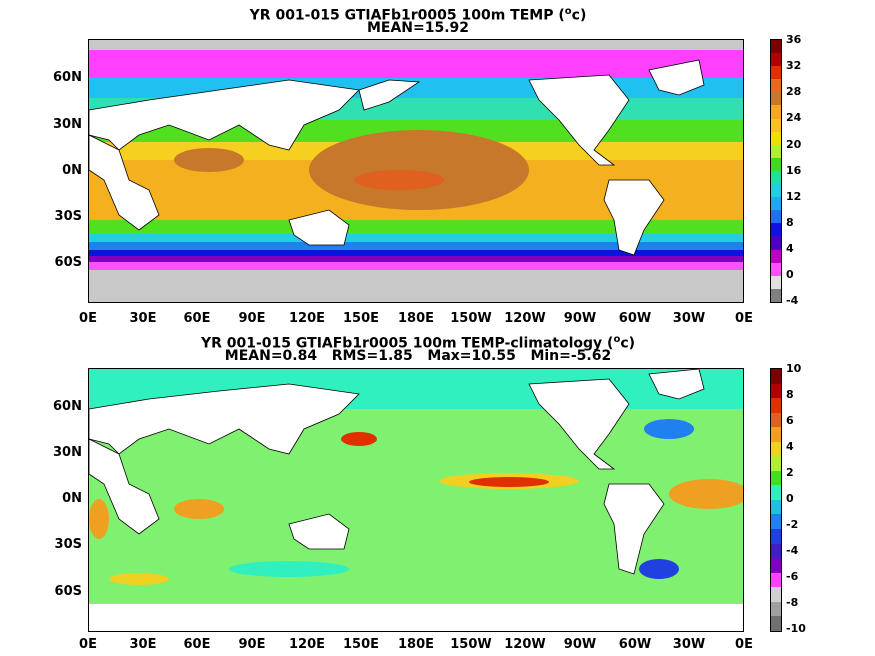  I want to click on panel1-xtick-150w: 150W, so click(471, 318).